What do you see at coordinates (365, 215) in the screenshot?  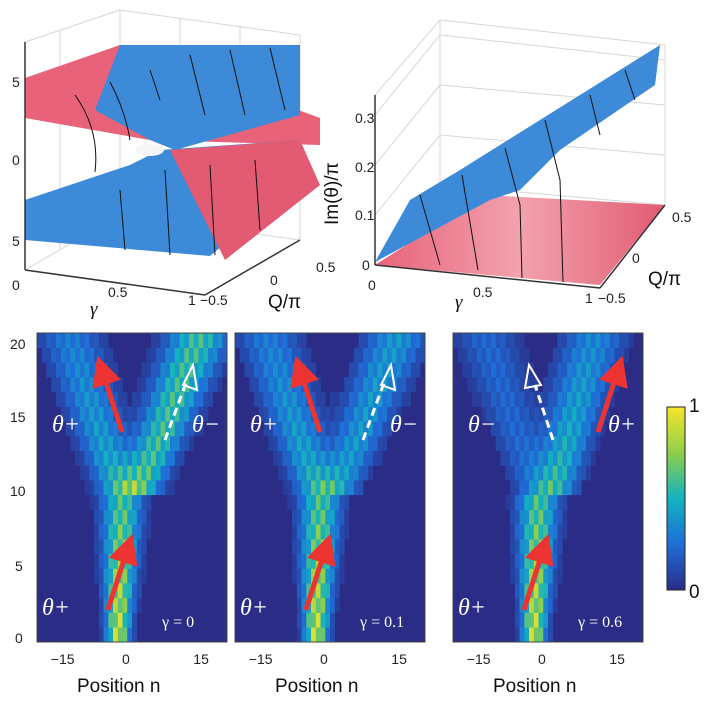 I see `im-tick-01: 0.1` at bounding box center [365, 215].